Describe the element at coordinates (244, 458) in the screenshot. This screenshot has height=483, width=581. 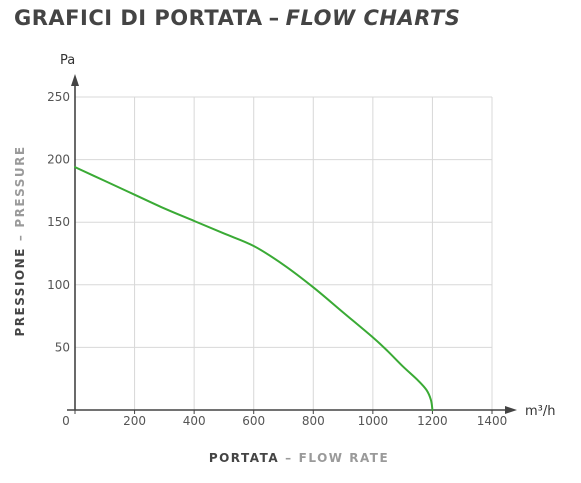
I see `x-axis-title-primary: PORTATA` at that location.